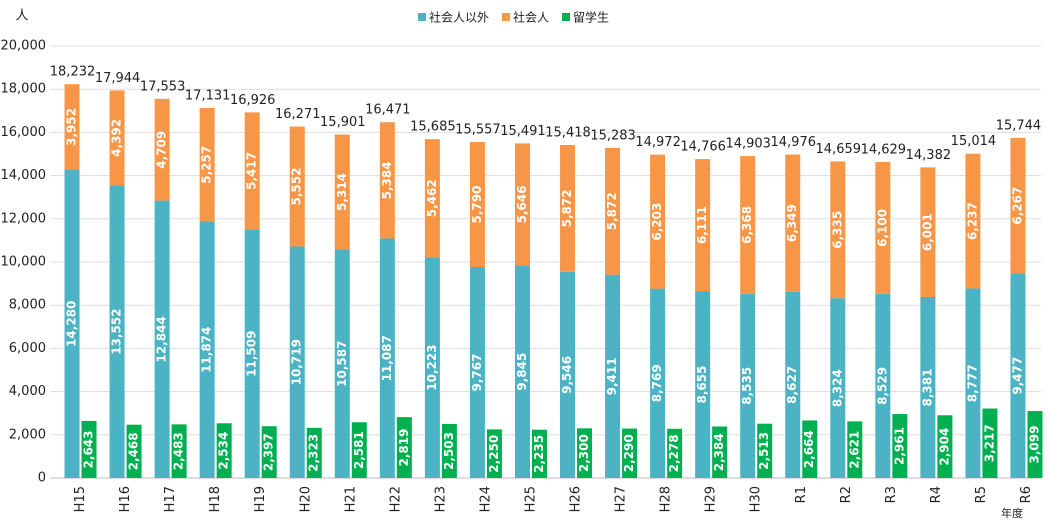  What do you see at coordinates (80, 499) in the screenshot?
I see `x-tick-label: H15` at bounding box center [80, 499].